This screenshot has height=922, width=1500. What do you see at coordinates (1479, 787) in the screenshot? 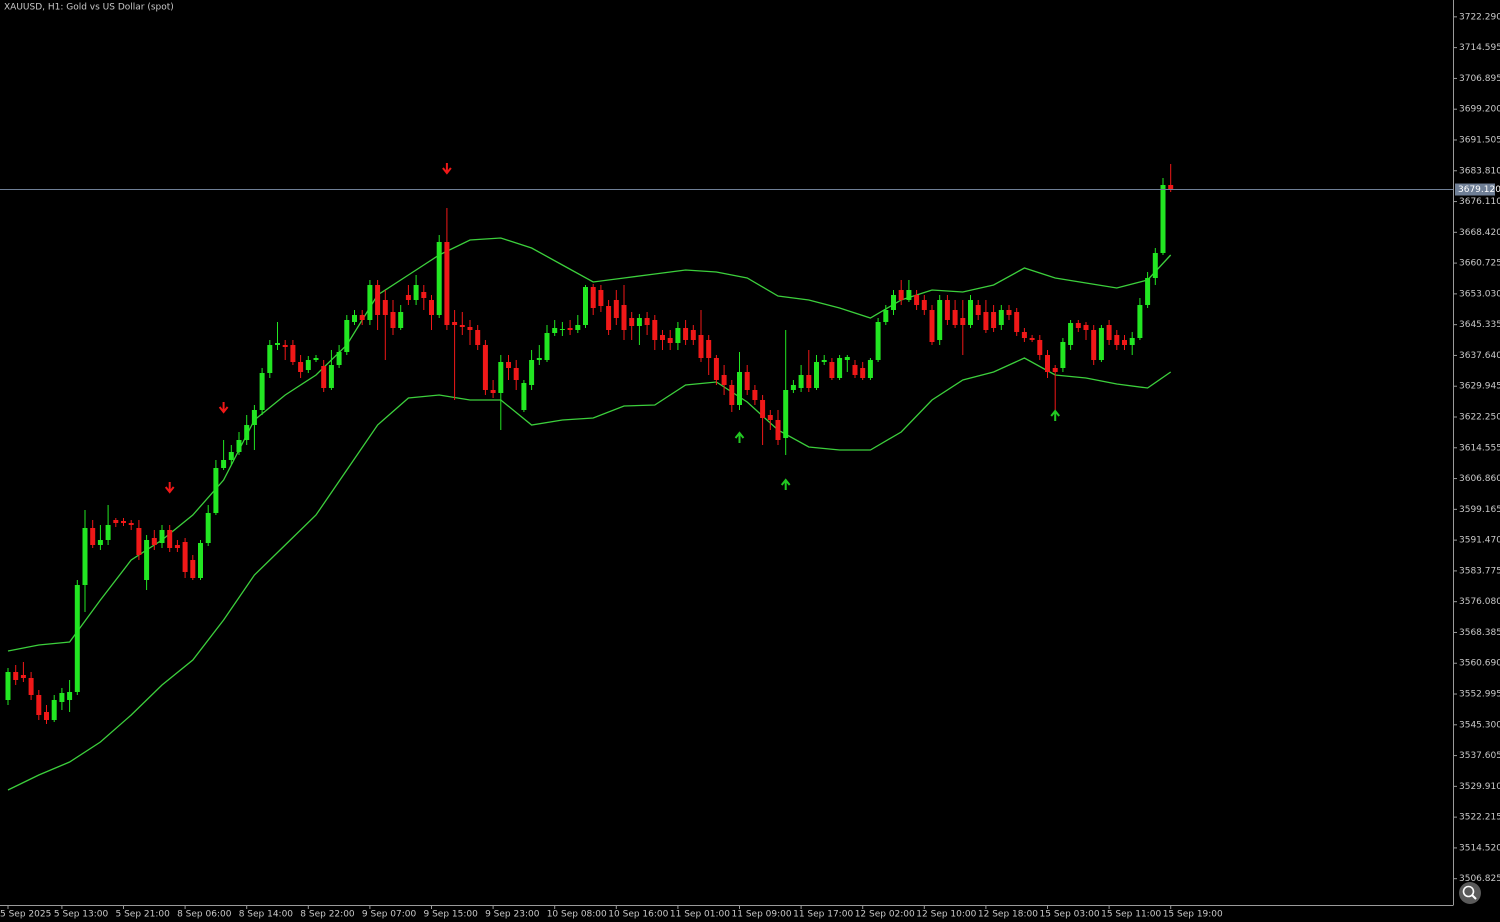
I see `y-tick-label: 3529.910` at bounding box center [1479, 787].